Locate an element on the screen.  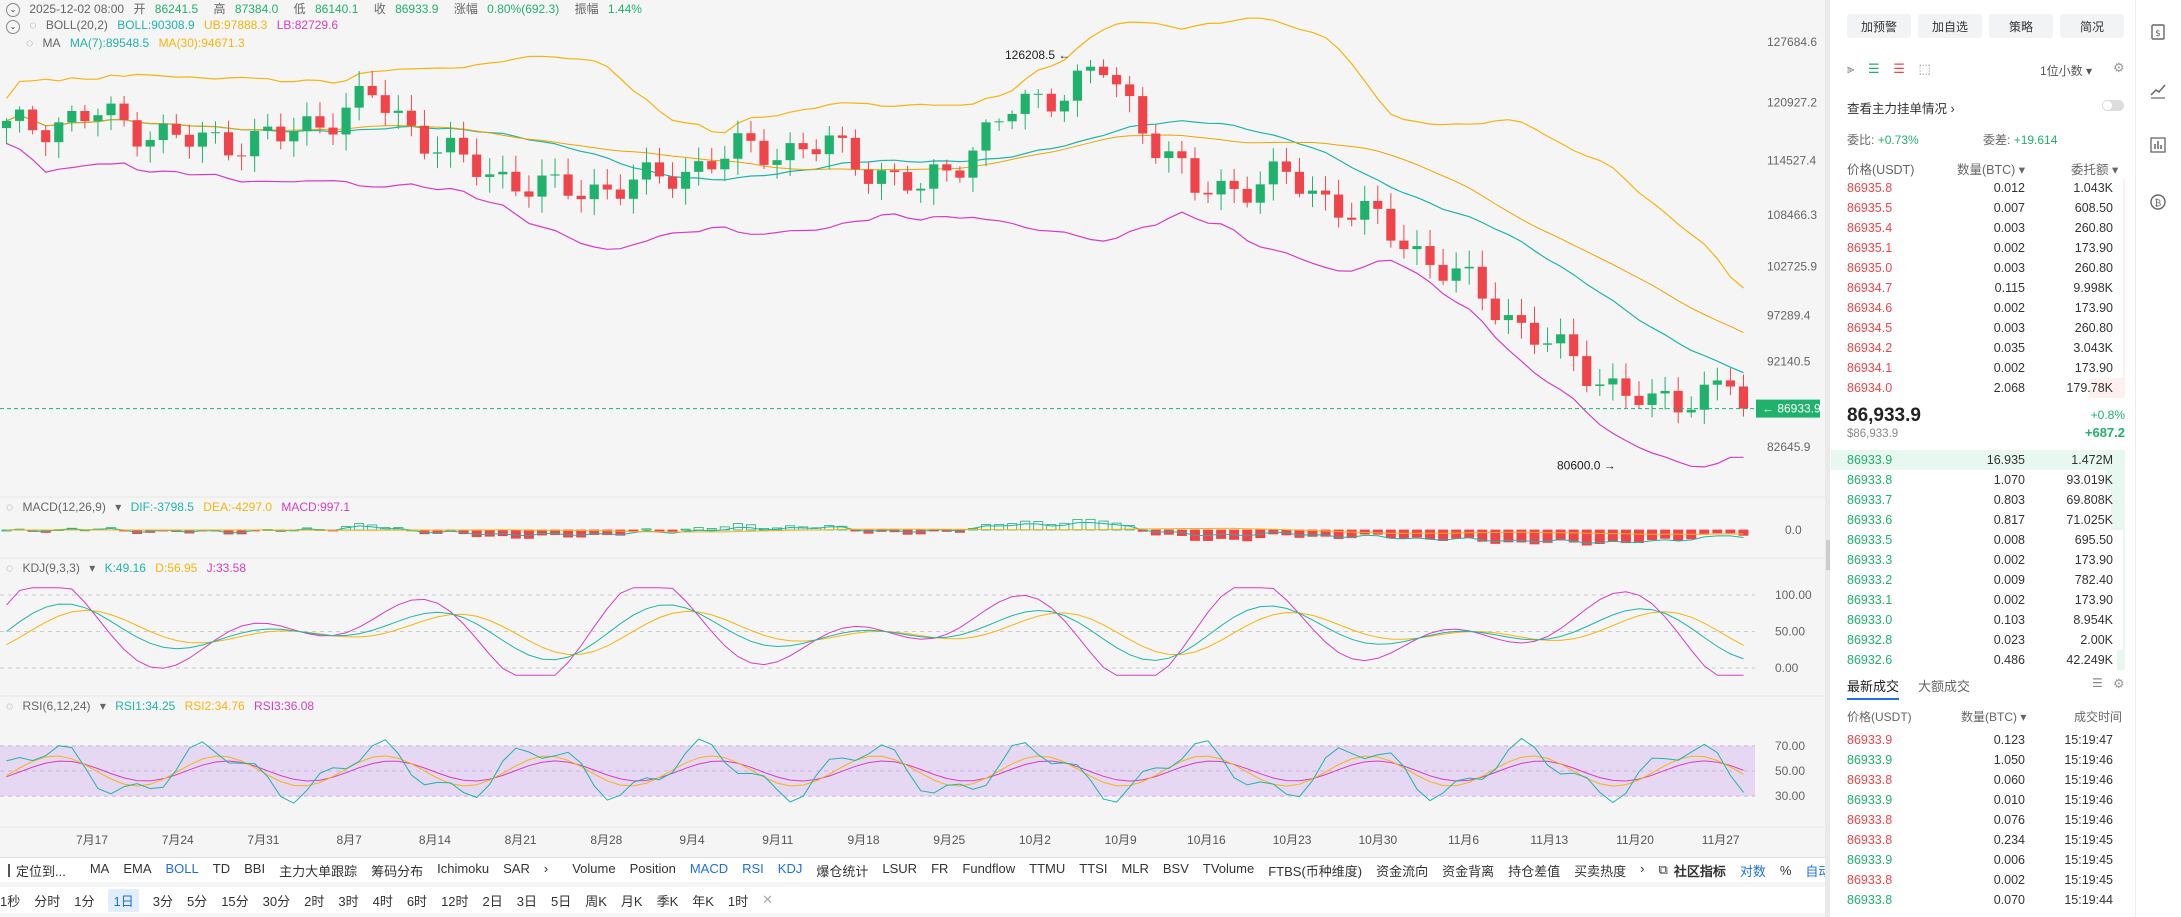
indicator-21: BSV is located at coordinates (1175, 868).